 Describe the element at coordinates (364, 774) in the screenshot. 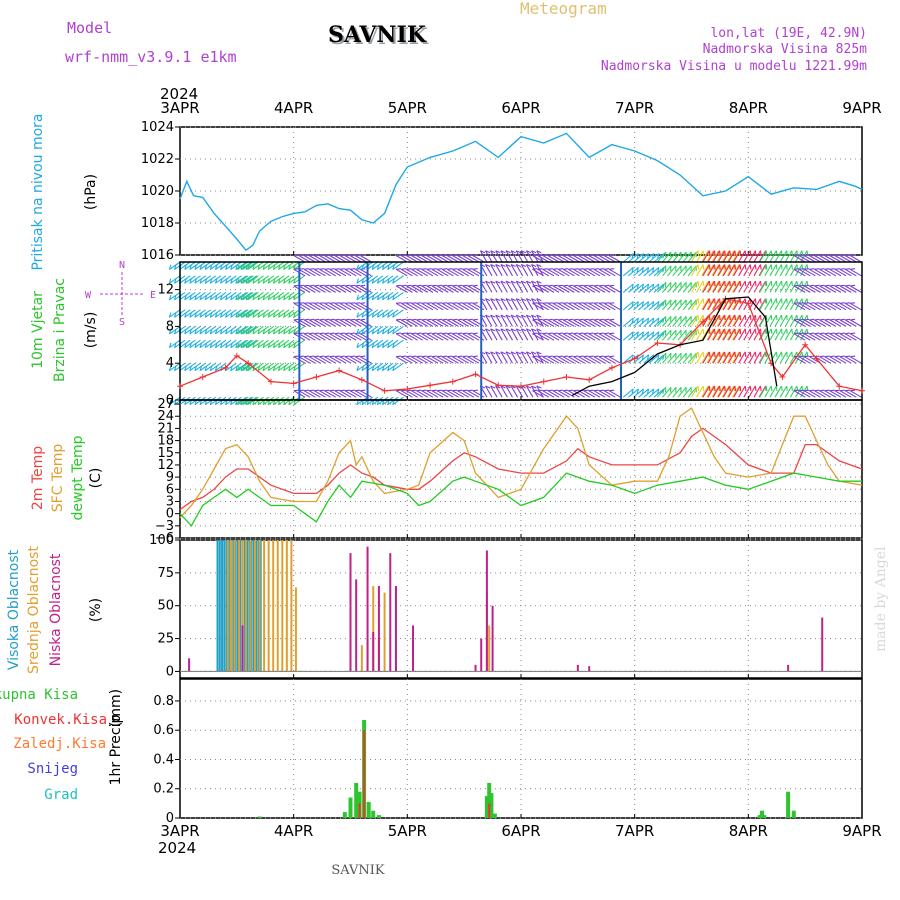

I see `precip-bar` at that location.